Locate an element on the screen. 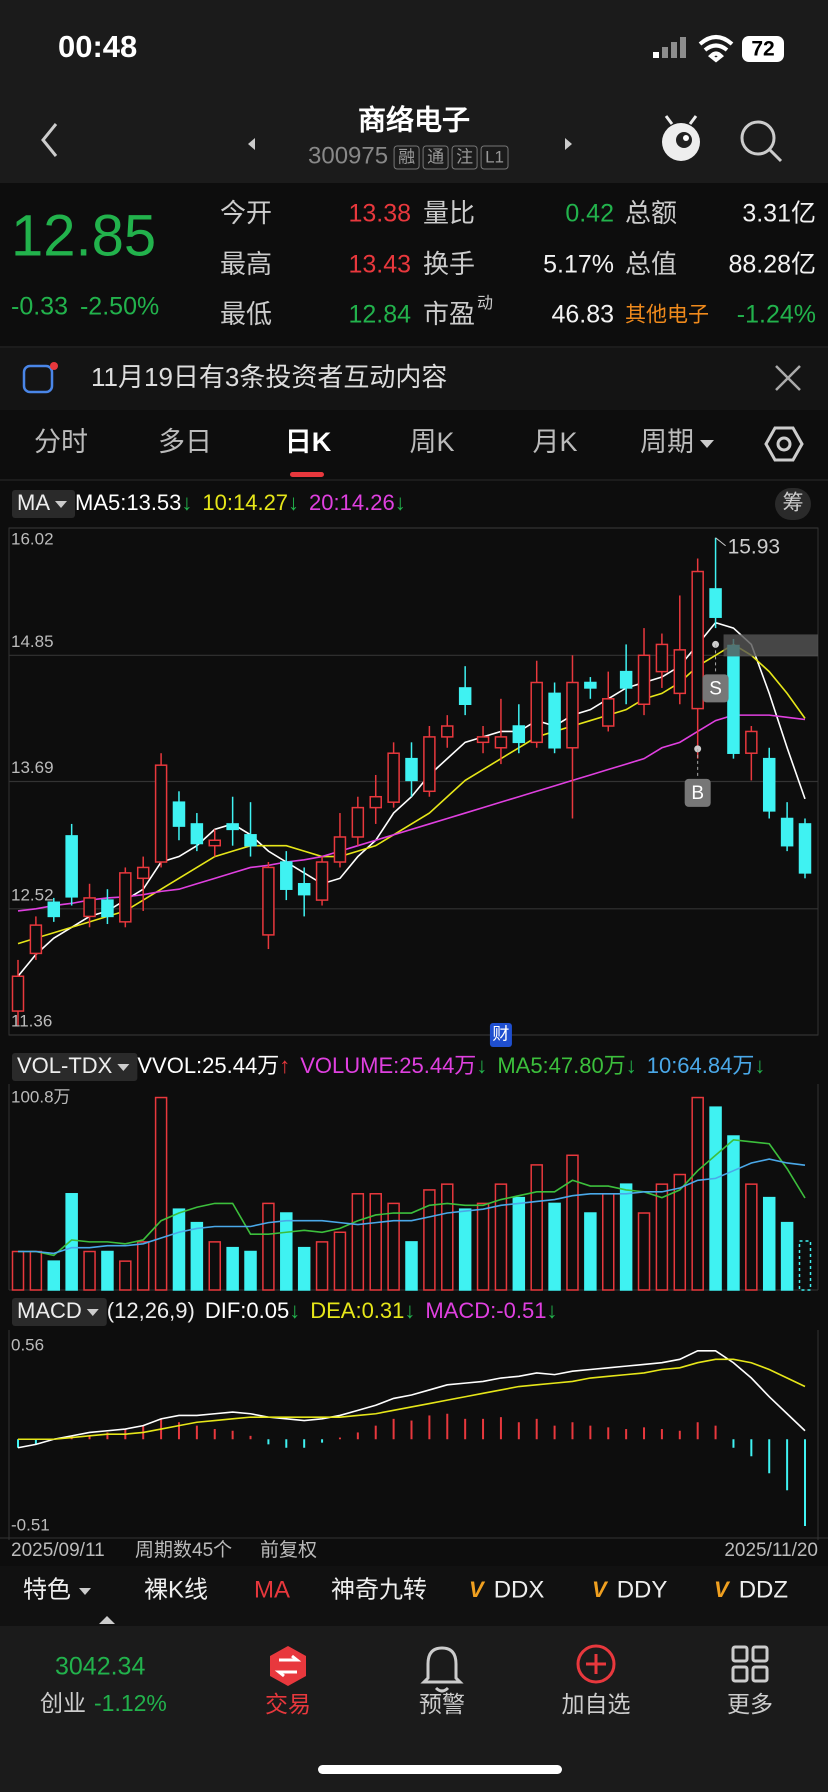 The image size is (828, 1792). mascot-icon is located at coordinates (681, 138).